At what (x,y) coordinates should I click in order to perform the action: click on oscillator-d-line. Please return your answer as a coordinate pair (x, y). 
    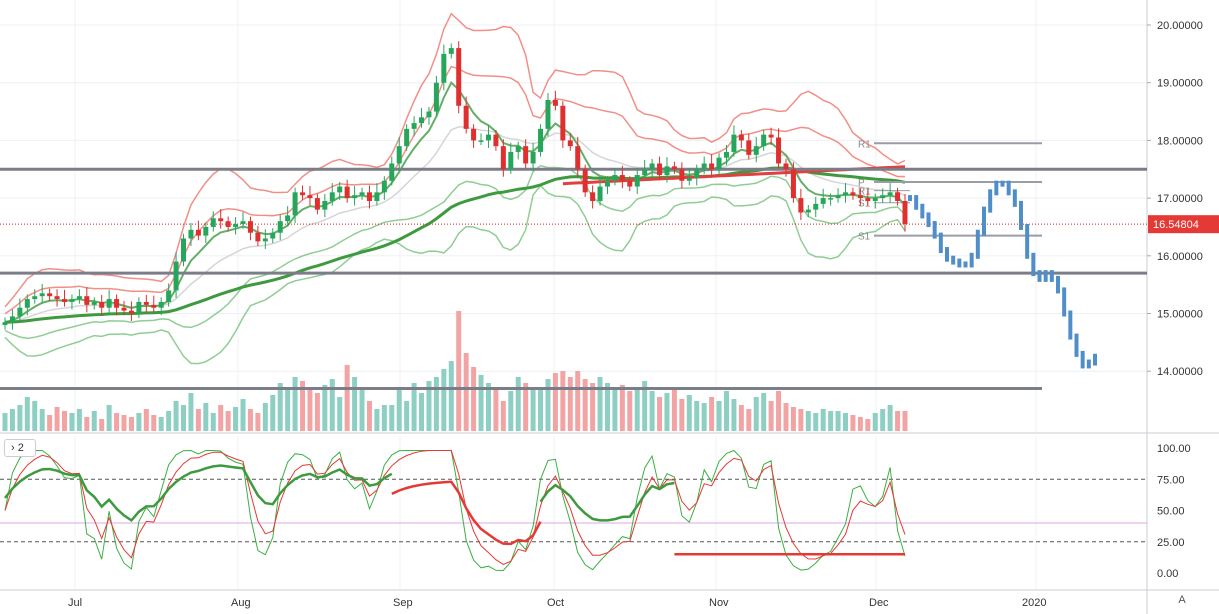
    Looking at the image, I should click on (455, 507).